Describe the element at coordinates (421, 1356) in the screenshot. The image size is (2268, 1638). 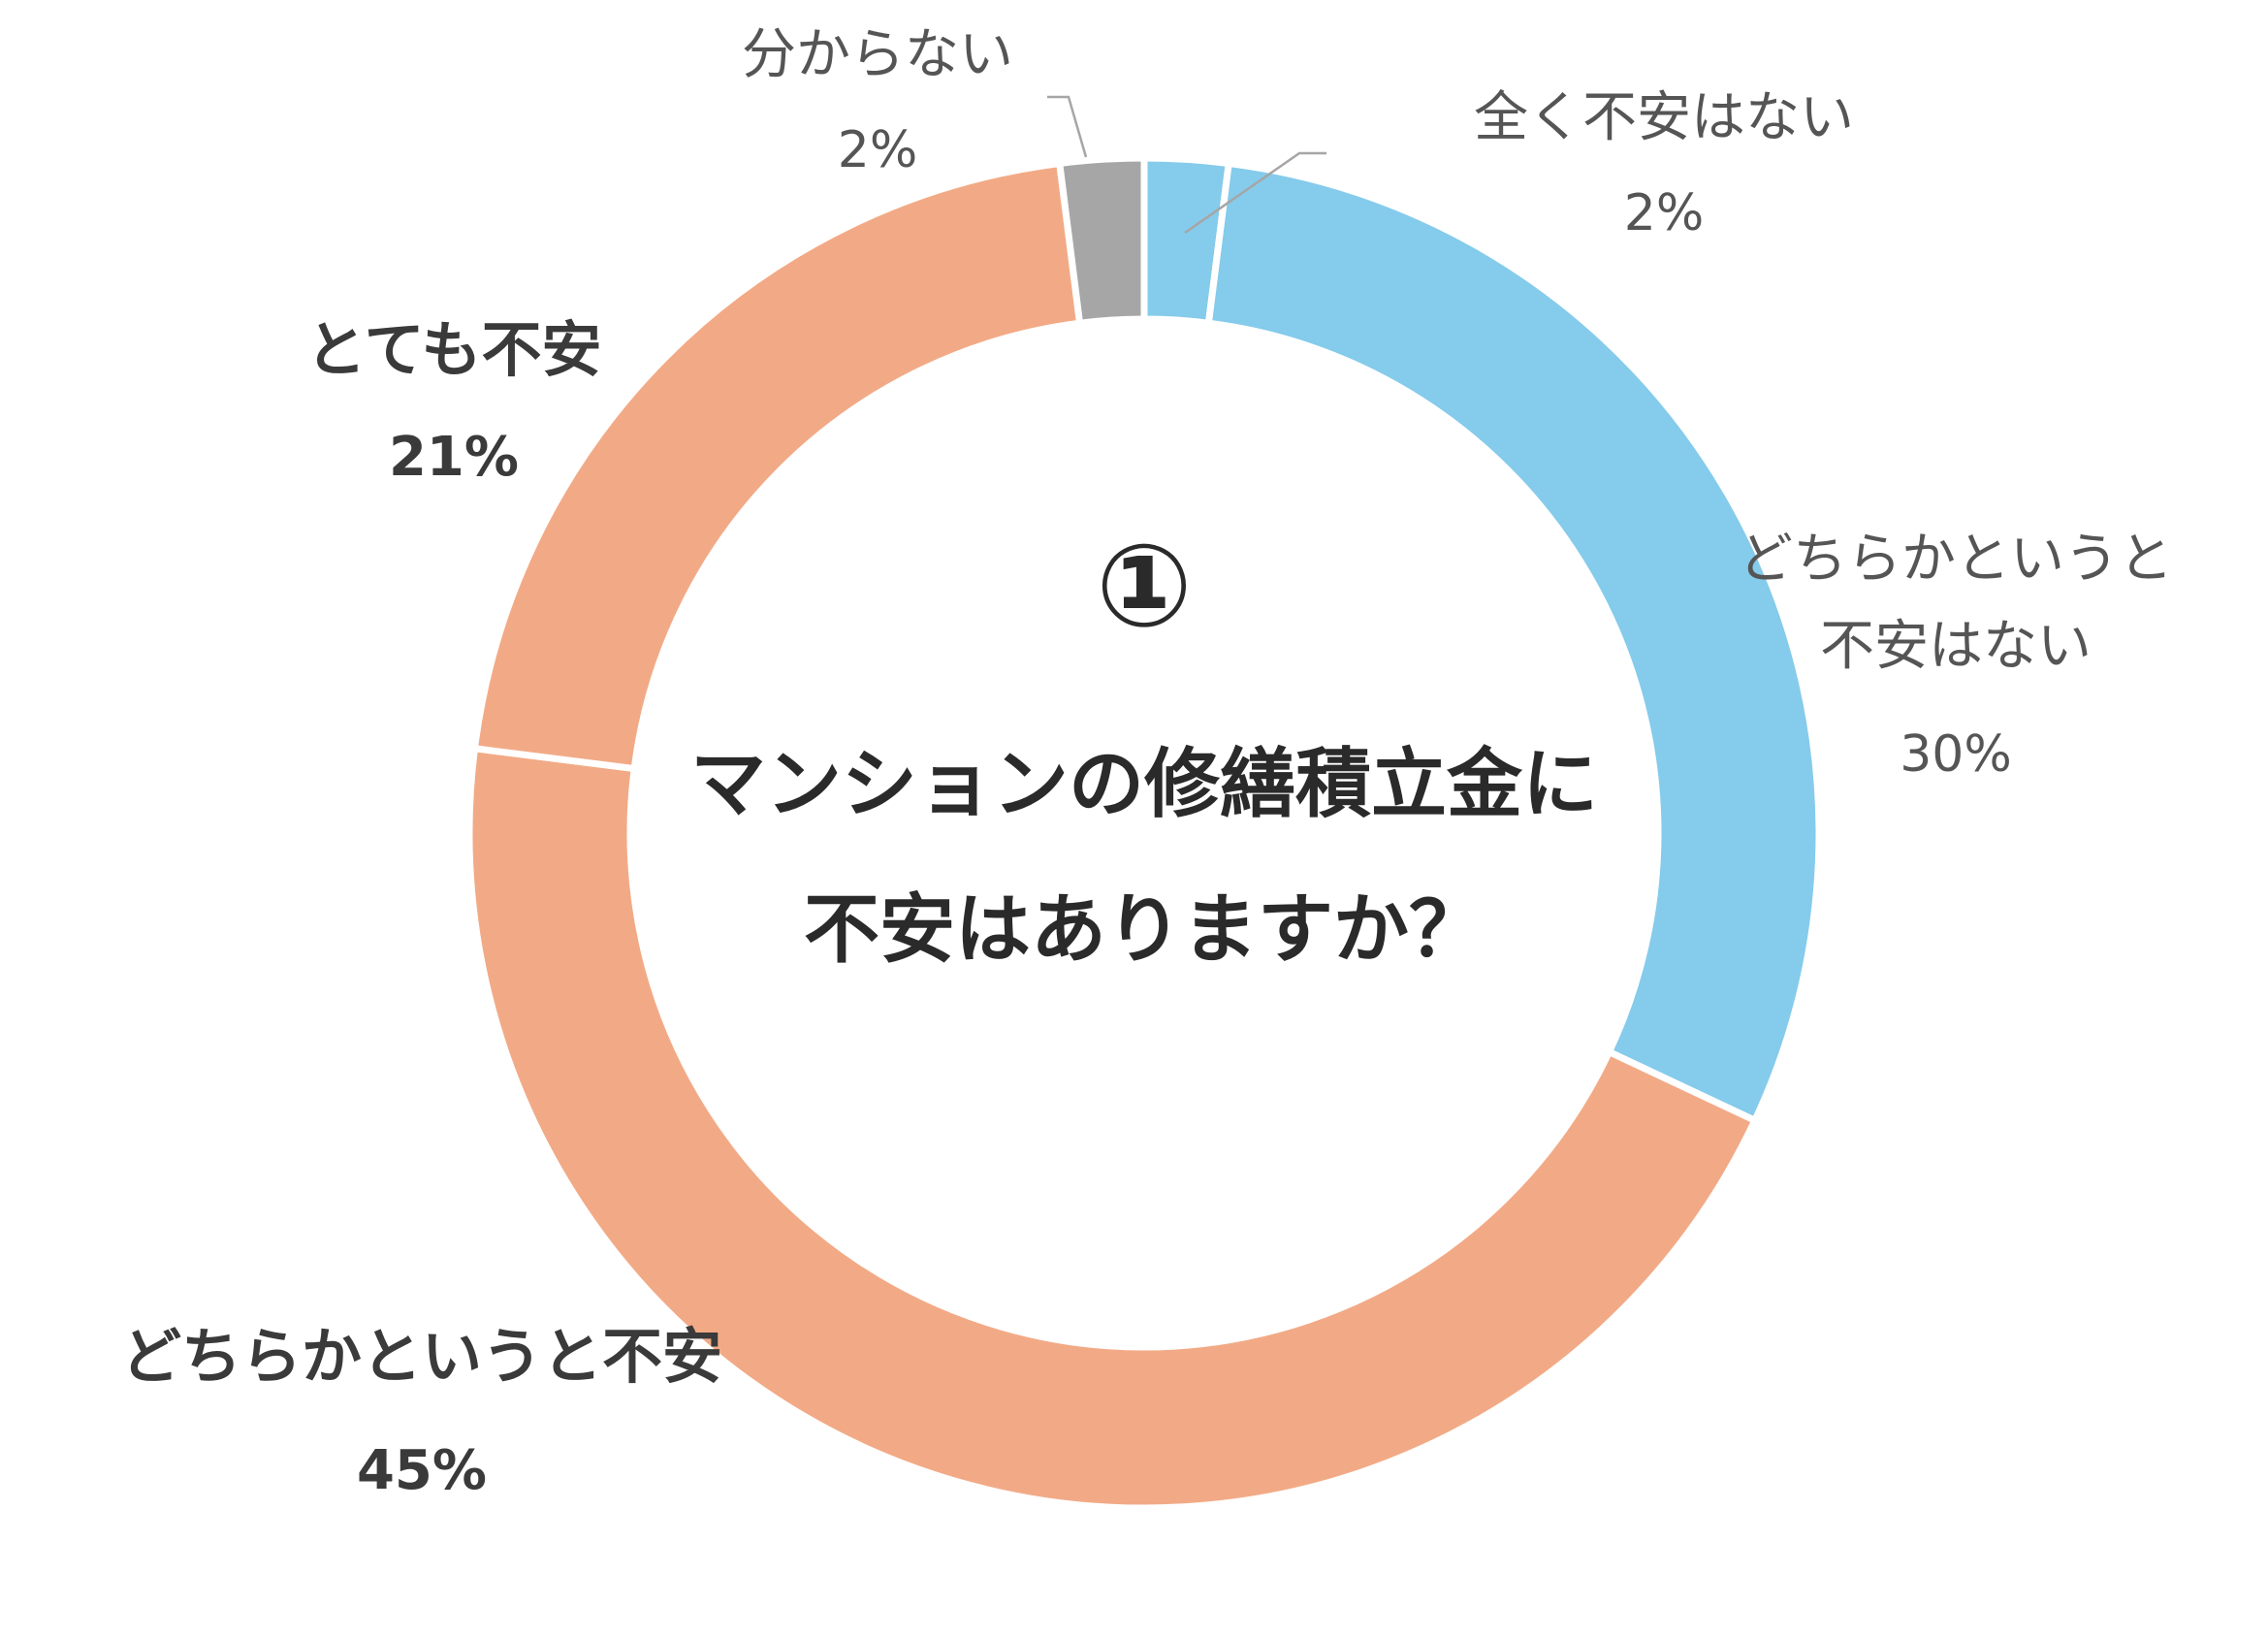
I see `slice-label-2-line-0: どちらかというと不安` at that location.